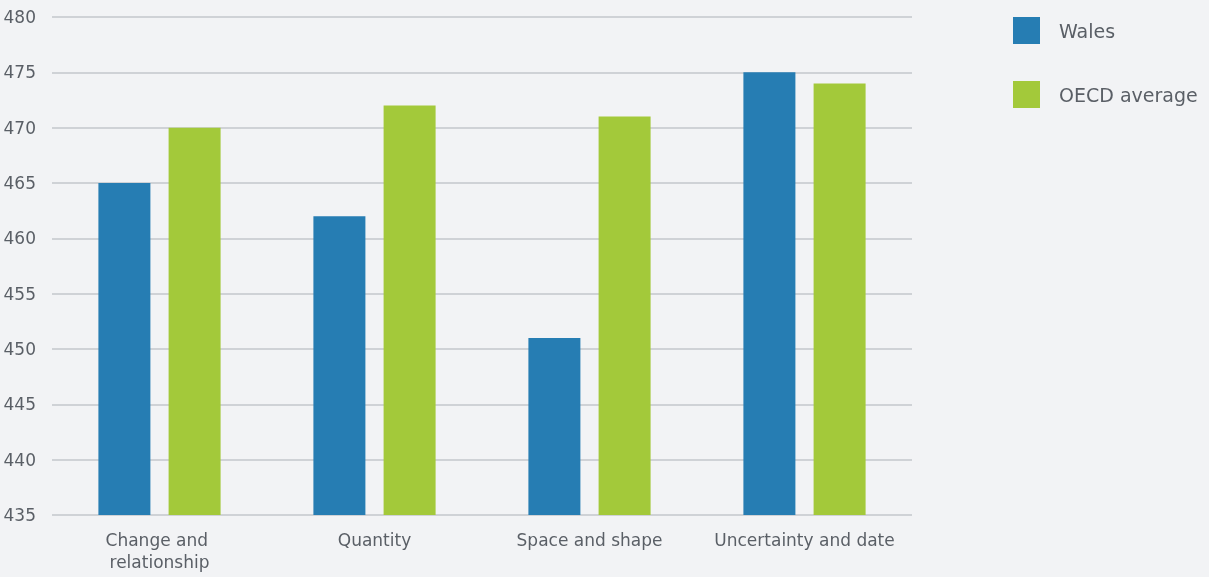 The image size is (1209, 577). I want to click on x-tick-label: Change and relationship, so click(159, 551).